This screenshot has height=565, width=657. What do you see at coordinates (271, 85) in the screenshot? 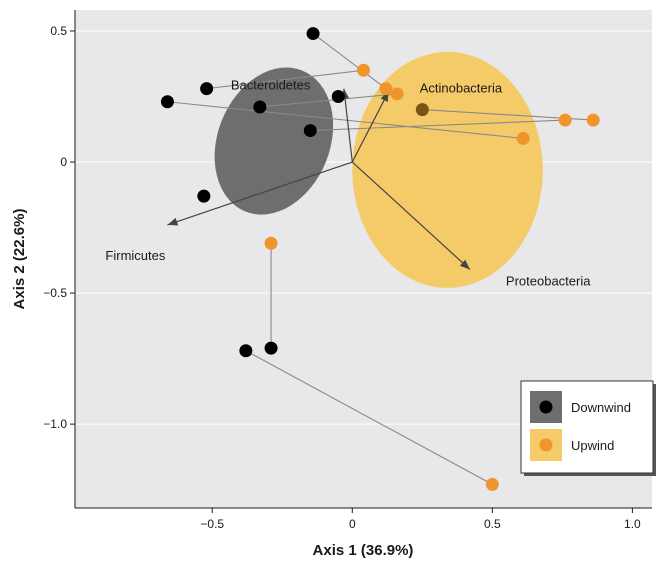
I see `arrow-label-bacteroidetes: Bacteroidetes` at bounding box center [271, 85].